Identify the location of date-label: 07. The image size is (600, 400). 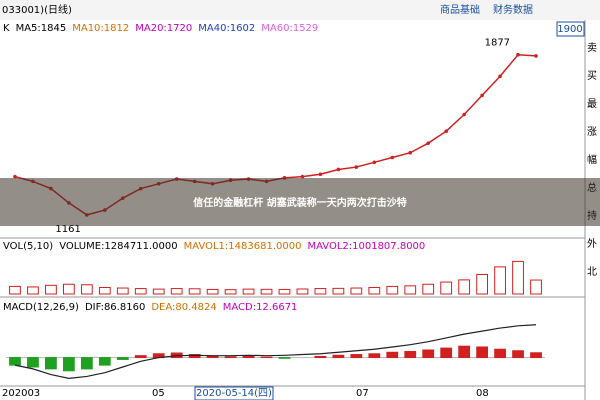
(362, 393).